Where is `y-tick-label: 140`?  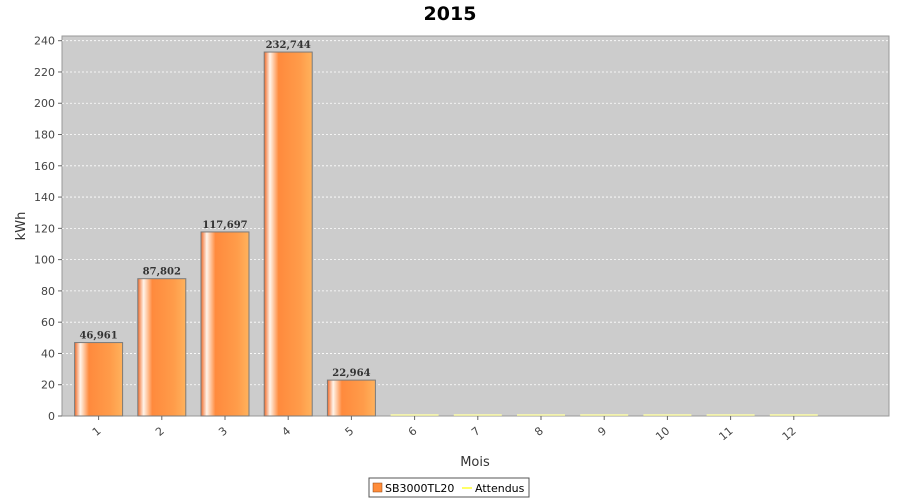
y-tick-label: 140 is located at coordinates (44, 197).